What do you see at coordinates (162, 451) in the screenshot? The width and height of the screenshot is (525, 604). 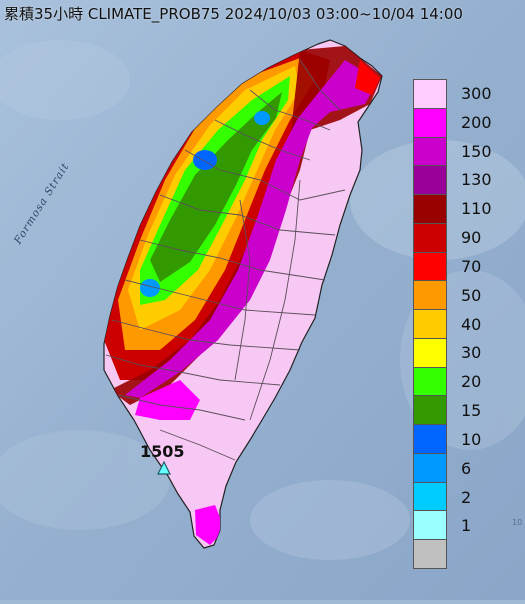 I see `peak-value-label: 1505` at bounding box center [162, 451].